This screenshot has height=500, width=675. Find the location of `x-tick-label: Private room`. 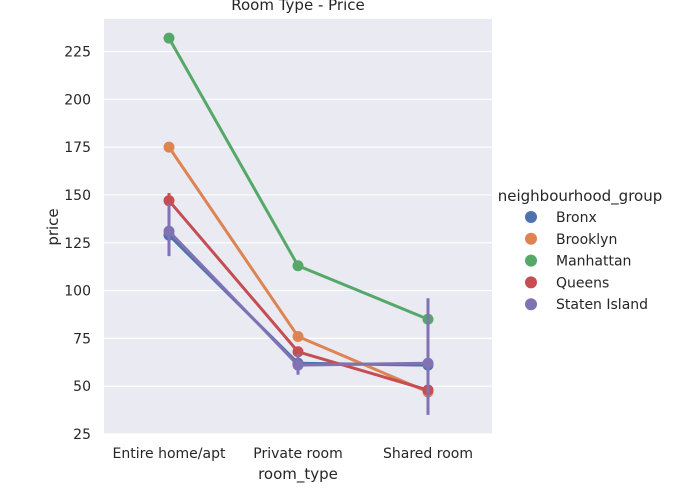

x-tick-label: Private room is located at coordinates (297, 454).